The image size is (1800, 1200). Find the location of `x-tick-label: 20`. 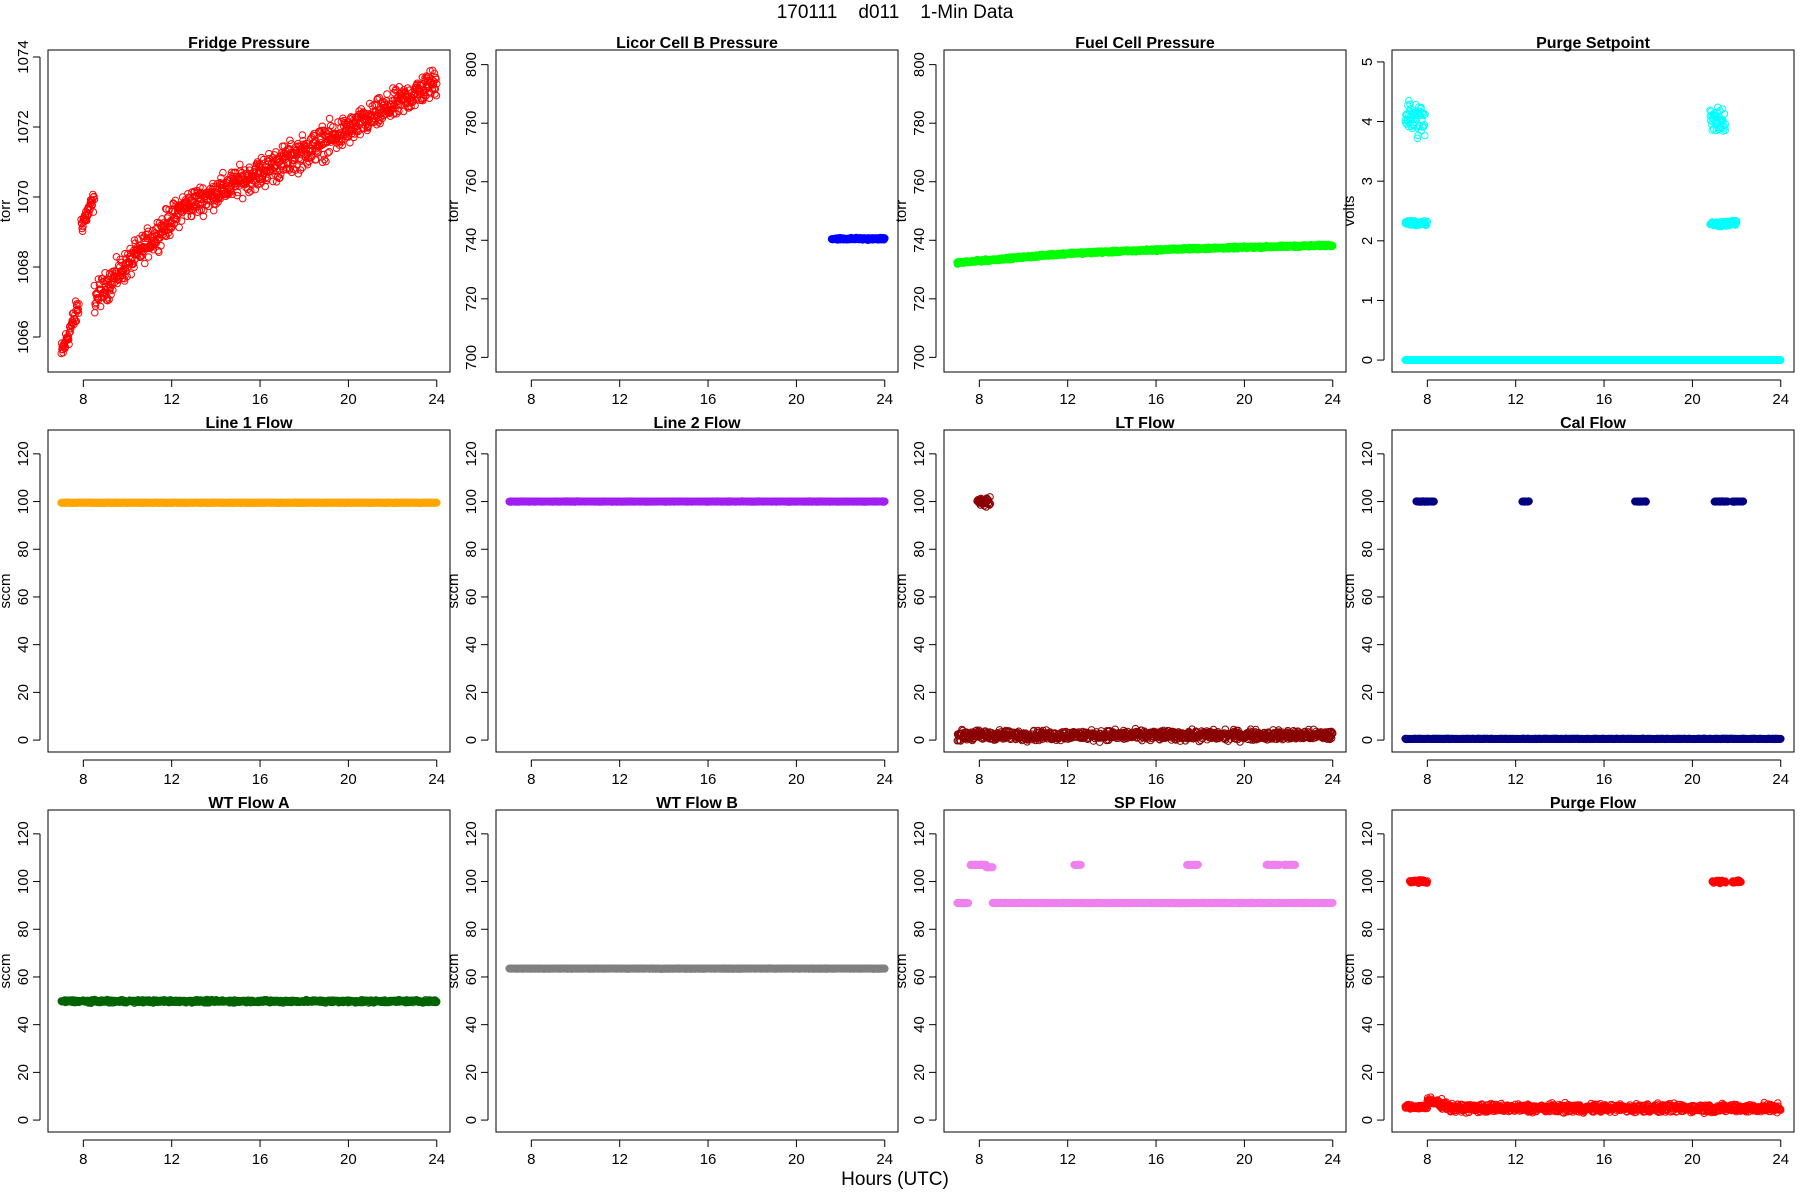

x-tick-label: 20 is located at coordinates (348, 779).